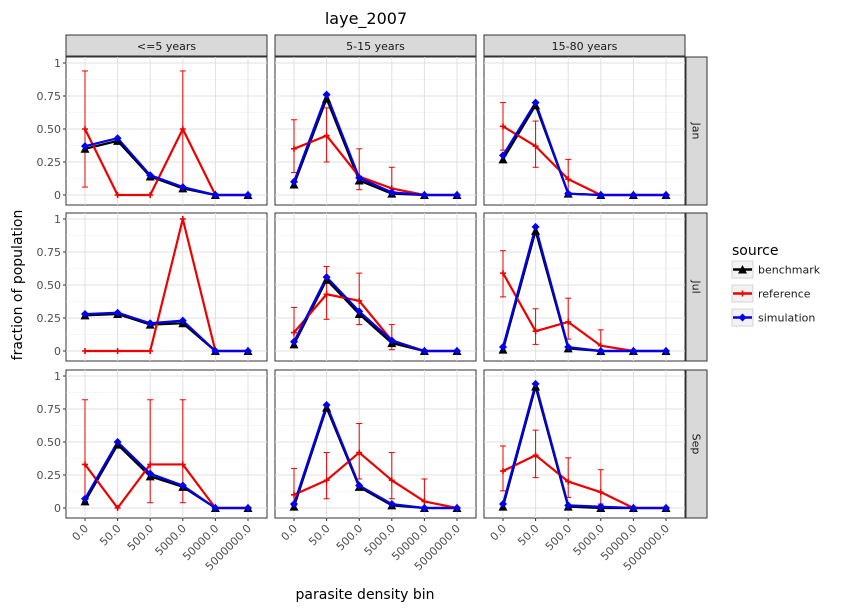 The image size is (854, 612). I want to click on reference-line, so click(375, 480).